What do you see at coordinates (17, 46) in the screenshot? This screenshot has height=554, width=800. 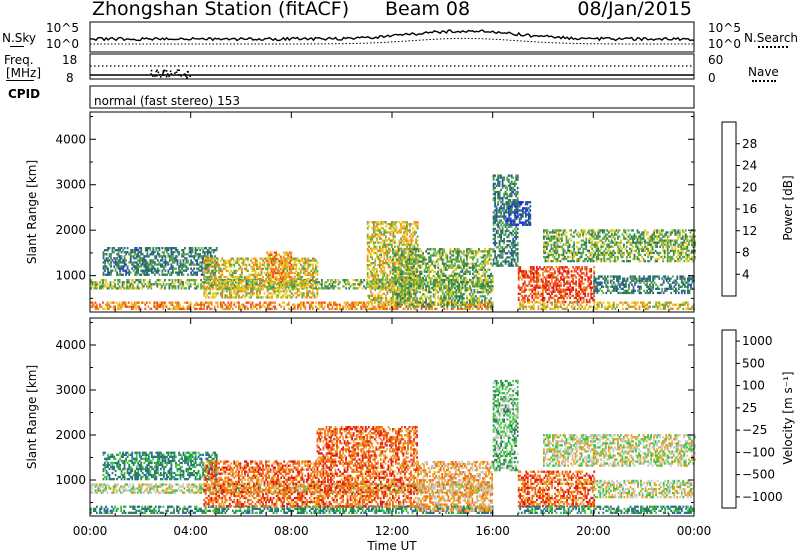 I see `nsky-legend-line` at bounding box center [17, 46].